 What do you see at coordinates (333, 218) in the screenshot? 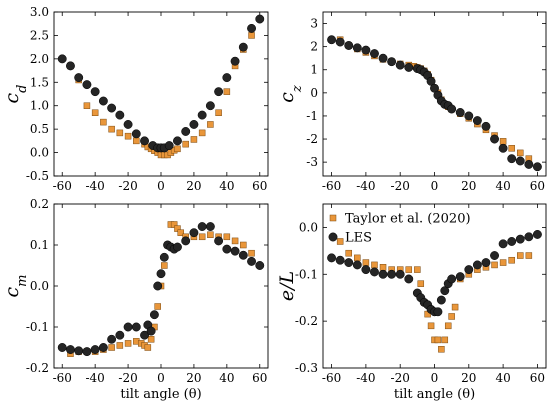
I see `legend-marker-square` at bounding box center [333, 218].